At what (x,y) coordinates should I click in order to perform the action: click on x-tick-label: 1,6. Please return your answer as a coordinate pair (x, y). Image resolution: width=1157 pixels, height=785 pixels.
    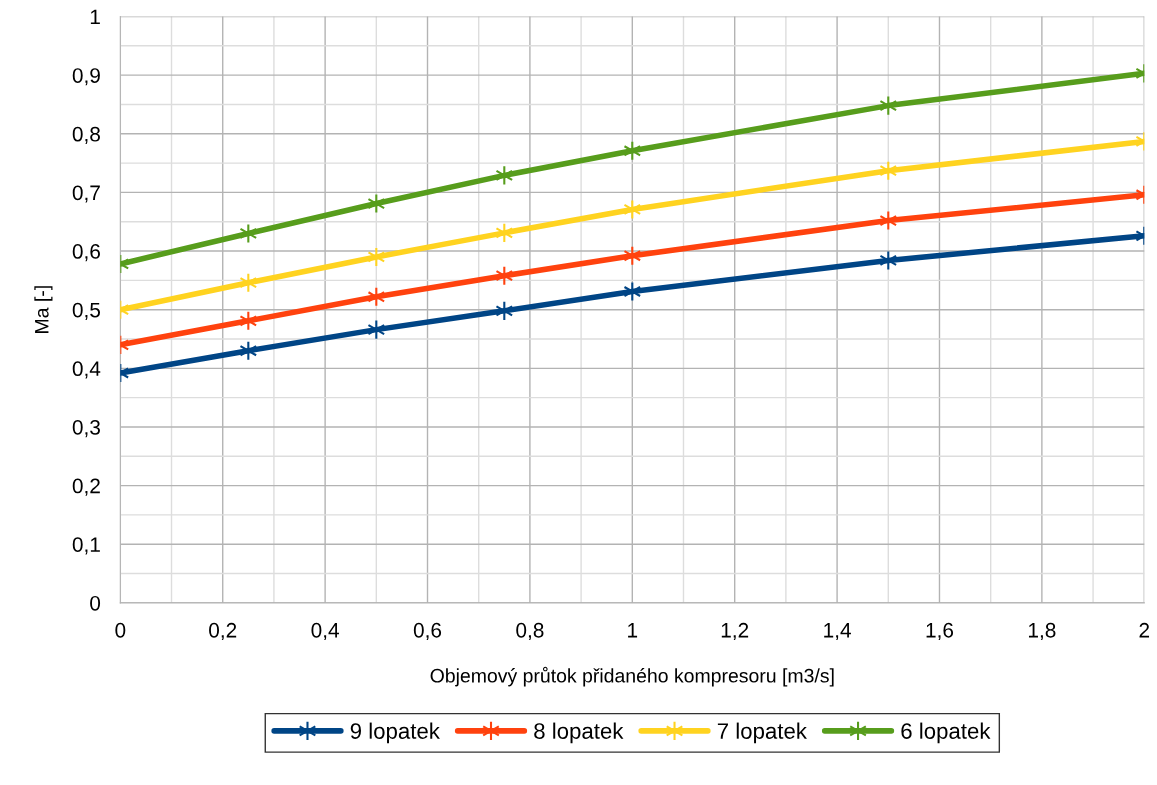
    Looking at the image, I should click on (940, 631).